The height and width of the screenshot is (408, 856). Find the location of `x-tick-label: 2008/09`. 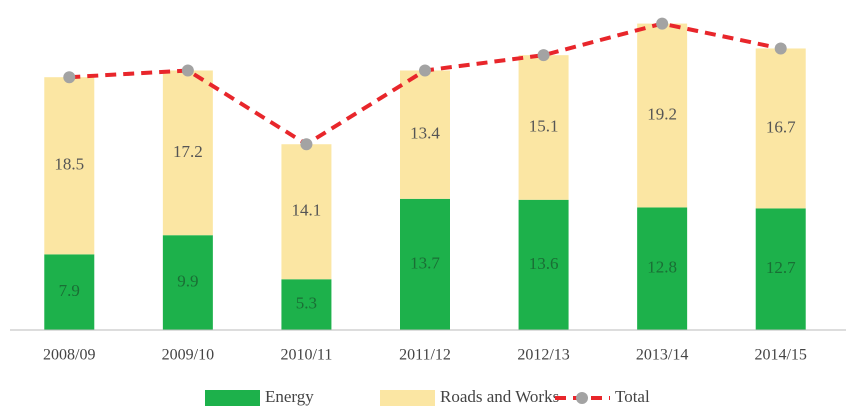

x-tick-label: 2008/09 is located at coordinates (69, 355).